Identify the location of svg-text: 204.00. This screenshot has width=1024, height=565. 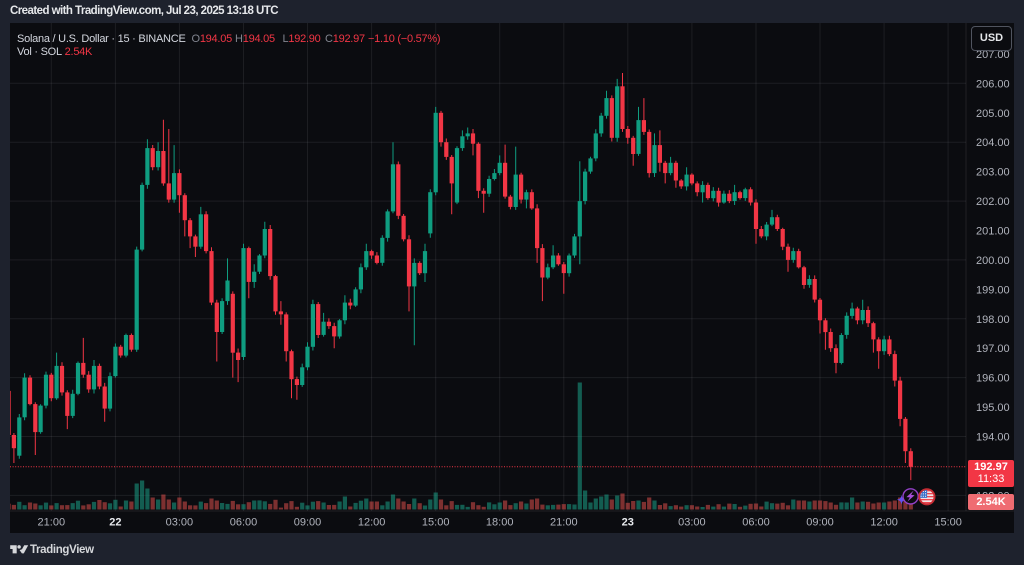
(993, 143).